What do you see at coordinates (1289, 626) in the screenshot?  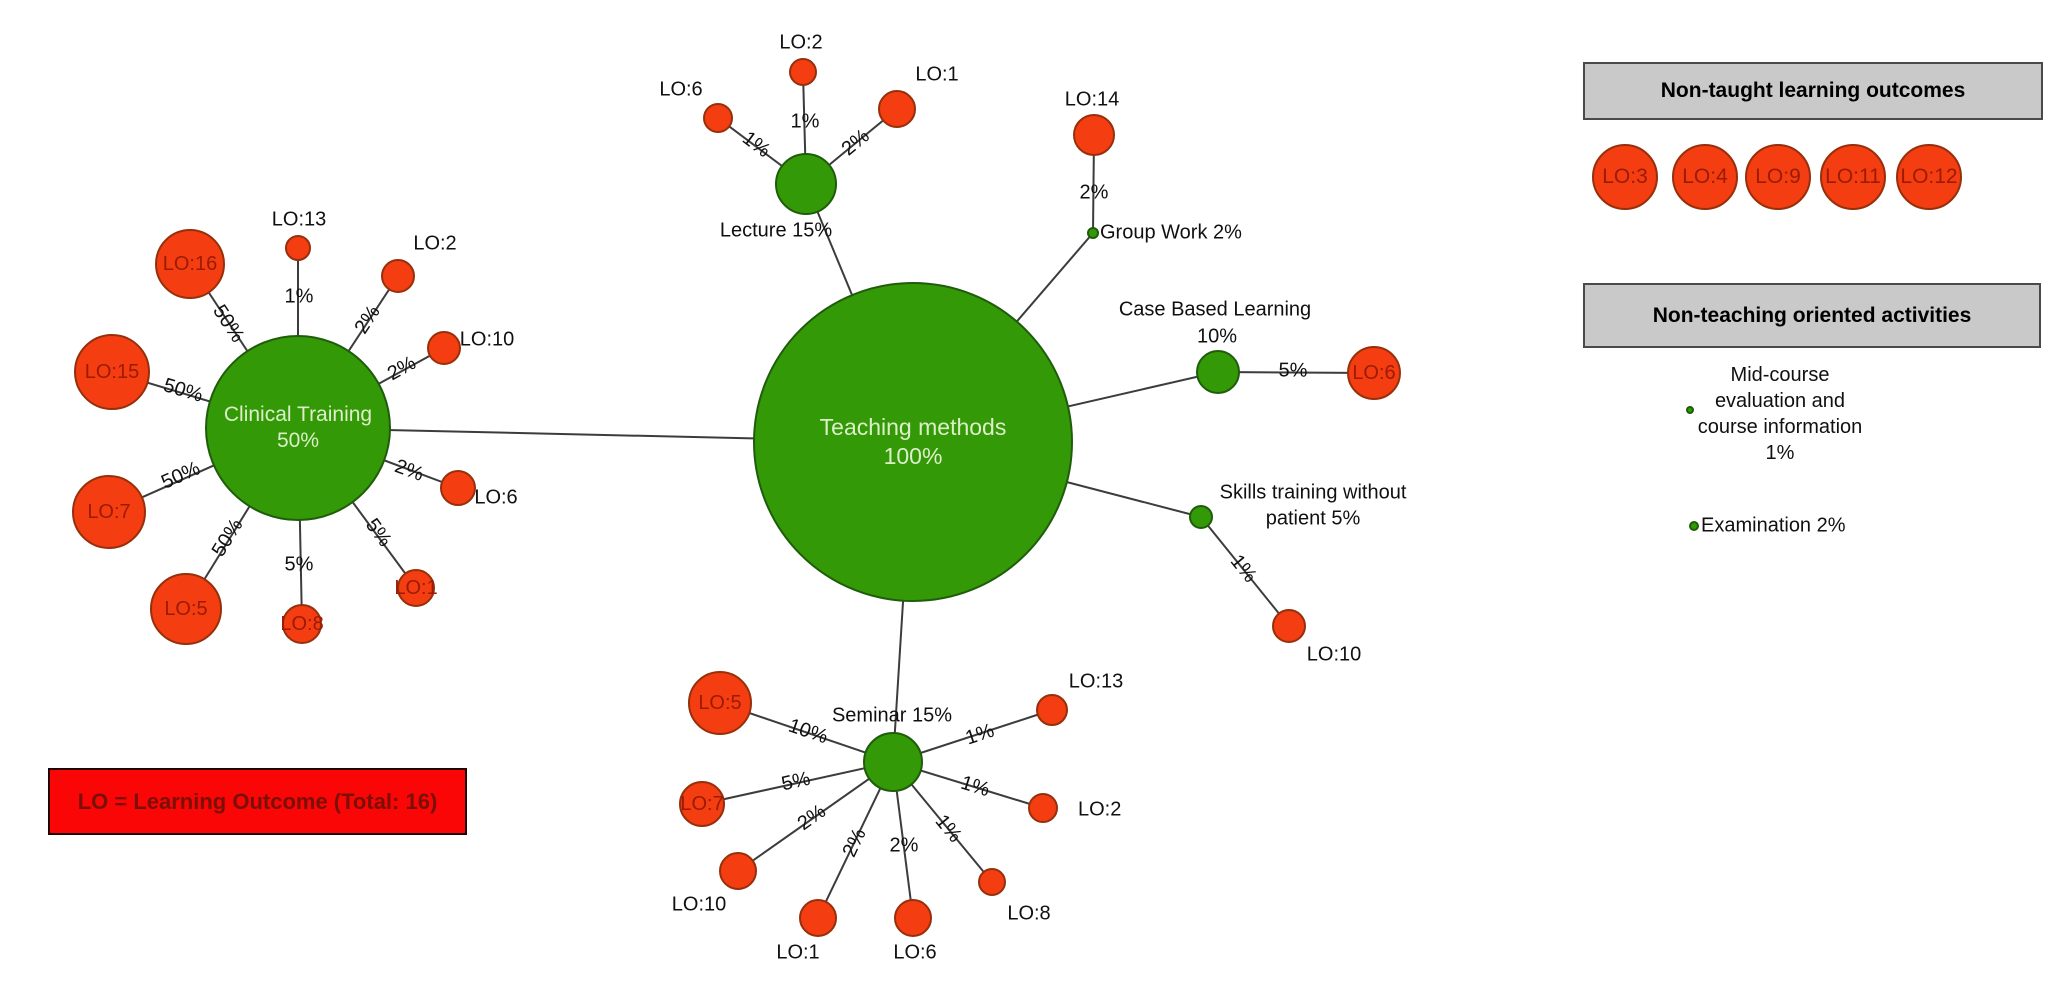 I see `node-sk-lo10` at bounding box center [1289, 626].